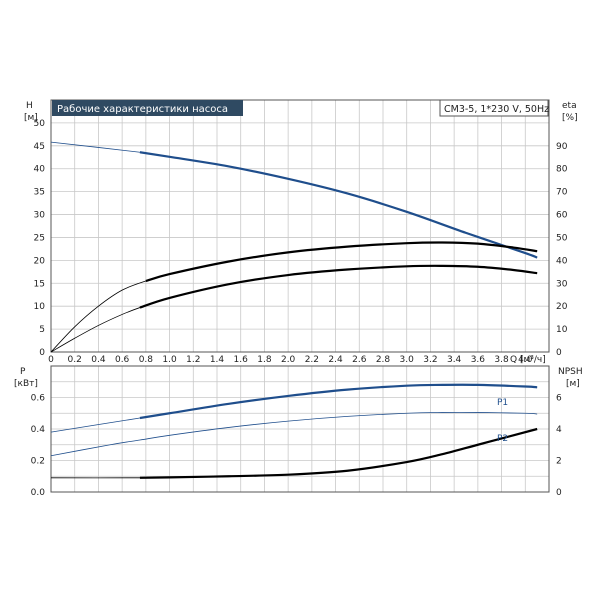 Image resolution: width=600 pixels, height=600 pixels. What do you see at coordinates (562, 238) in the screenshot?
I see `y-right-tick-label: 50` at bounding box center [562, 238].